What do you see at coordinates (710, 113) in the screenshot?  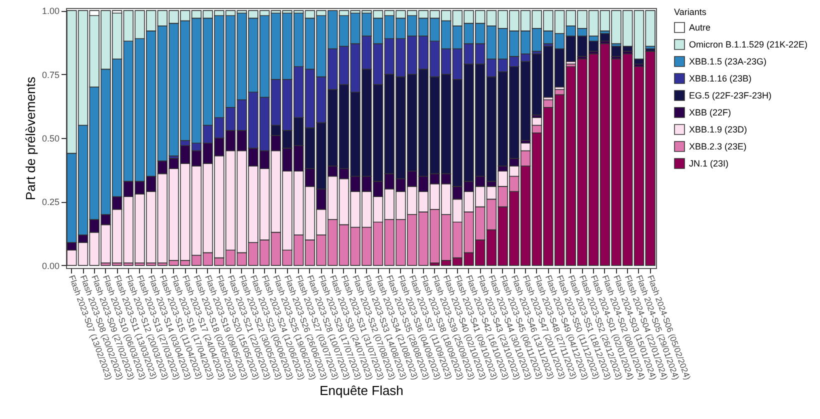 I see `legend-label: XBB (22F)` at bounding box center [710, 113].